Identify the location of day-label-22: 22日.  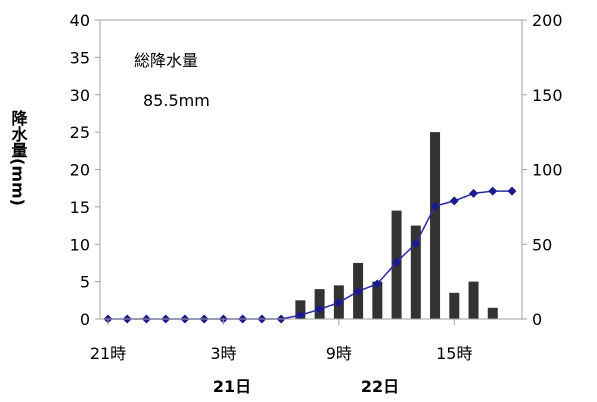
(380, 386).